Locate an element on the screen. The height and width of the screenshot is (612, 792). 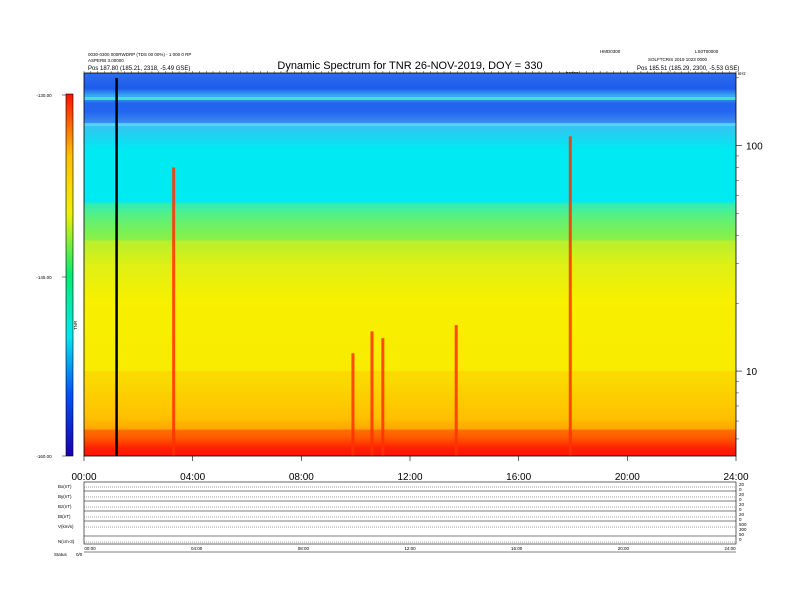
lower-right-tick-4: 20 is located at coordinates (742, 504).